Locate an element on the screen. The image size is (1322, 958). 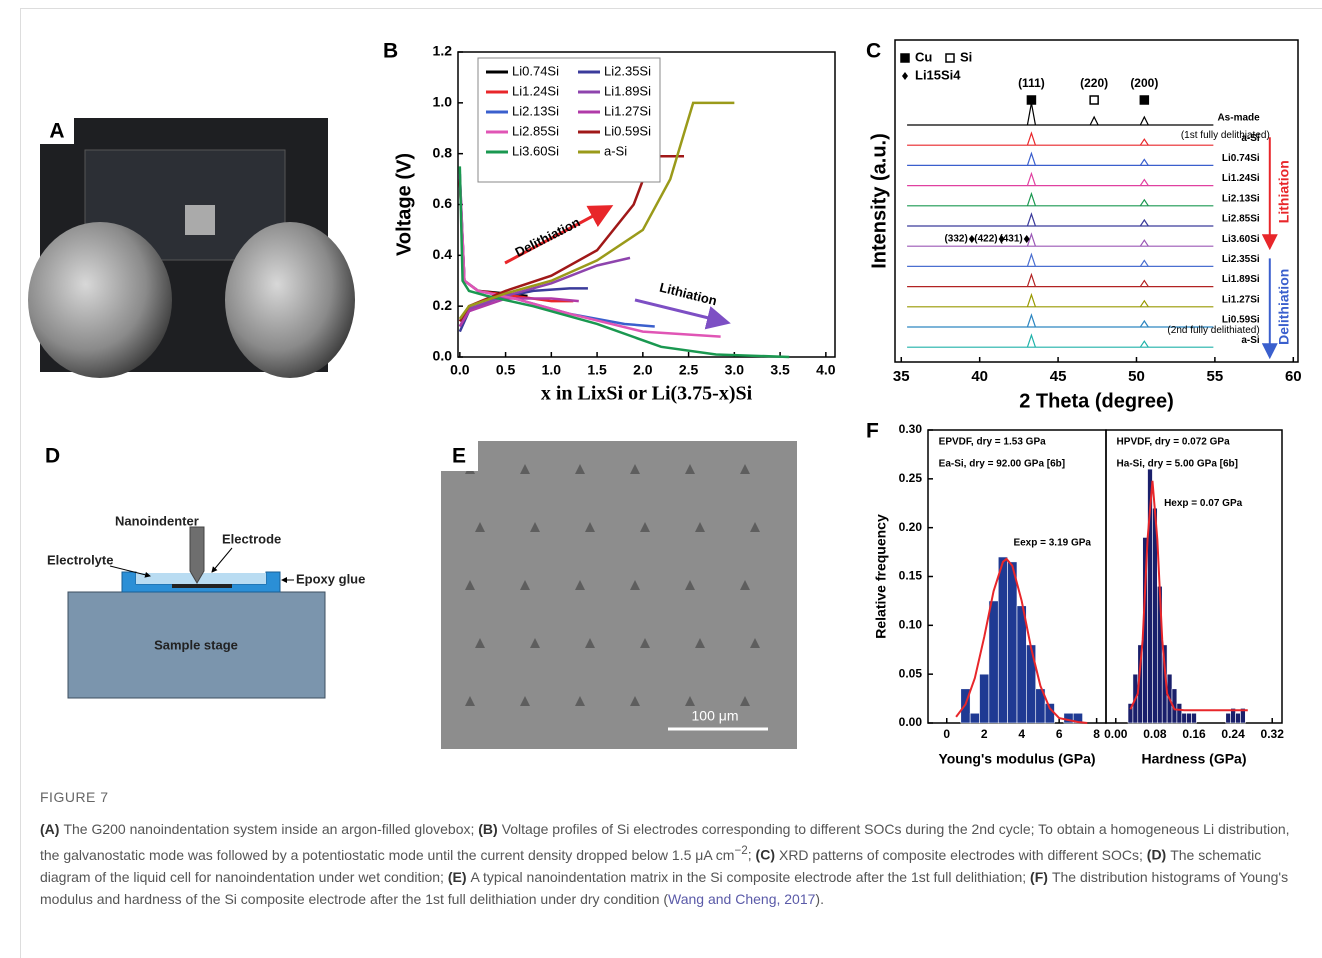
x-axis-label: Young's modulus (GPa) is located at coordinates (1016, 759).